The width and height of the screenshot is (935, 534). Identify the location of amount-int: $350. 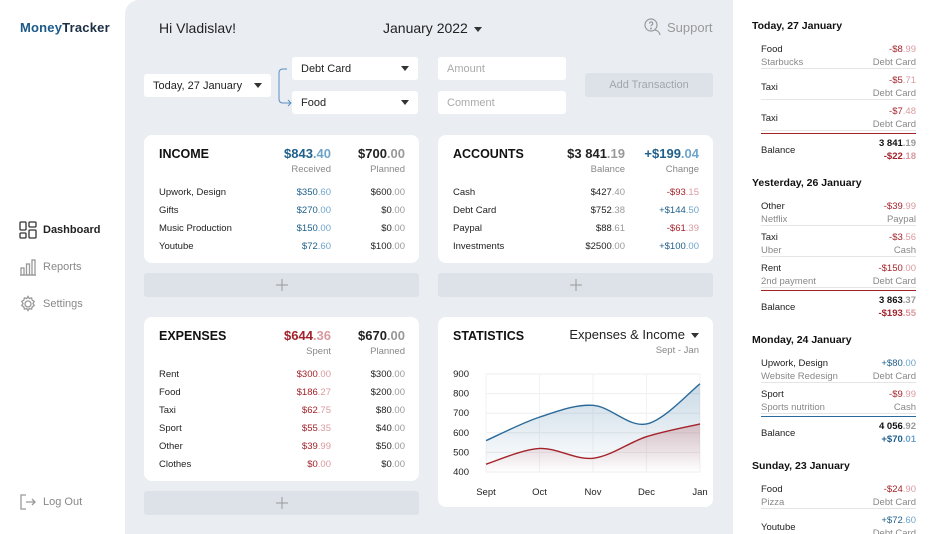
(307, 192).